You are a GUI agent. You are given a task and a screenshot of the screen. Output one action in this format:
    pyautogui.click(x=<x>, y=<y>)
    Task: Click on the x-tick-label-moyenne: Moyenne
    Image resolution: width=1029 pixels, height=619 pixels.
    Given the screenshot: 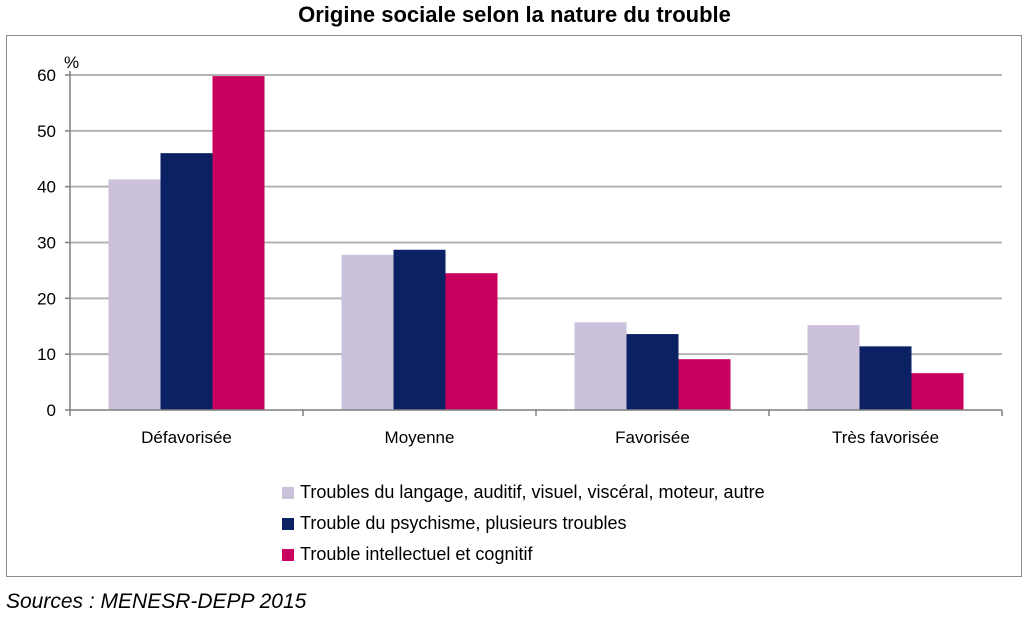 What is the action you would take?
    pyautogui.click(x=420, y=437)
    